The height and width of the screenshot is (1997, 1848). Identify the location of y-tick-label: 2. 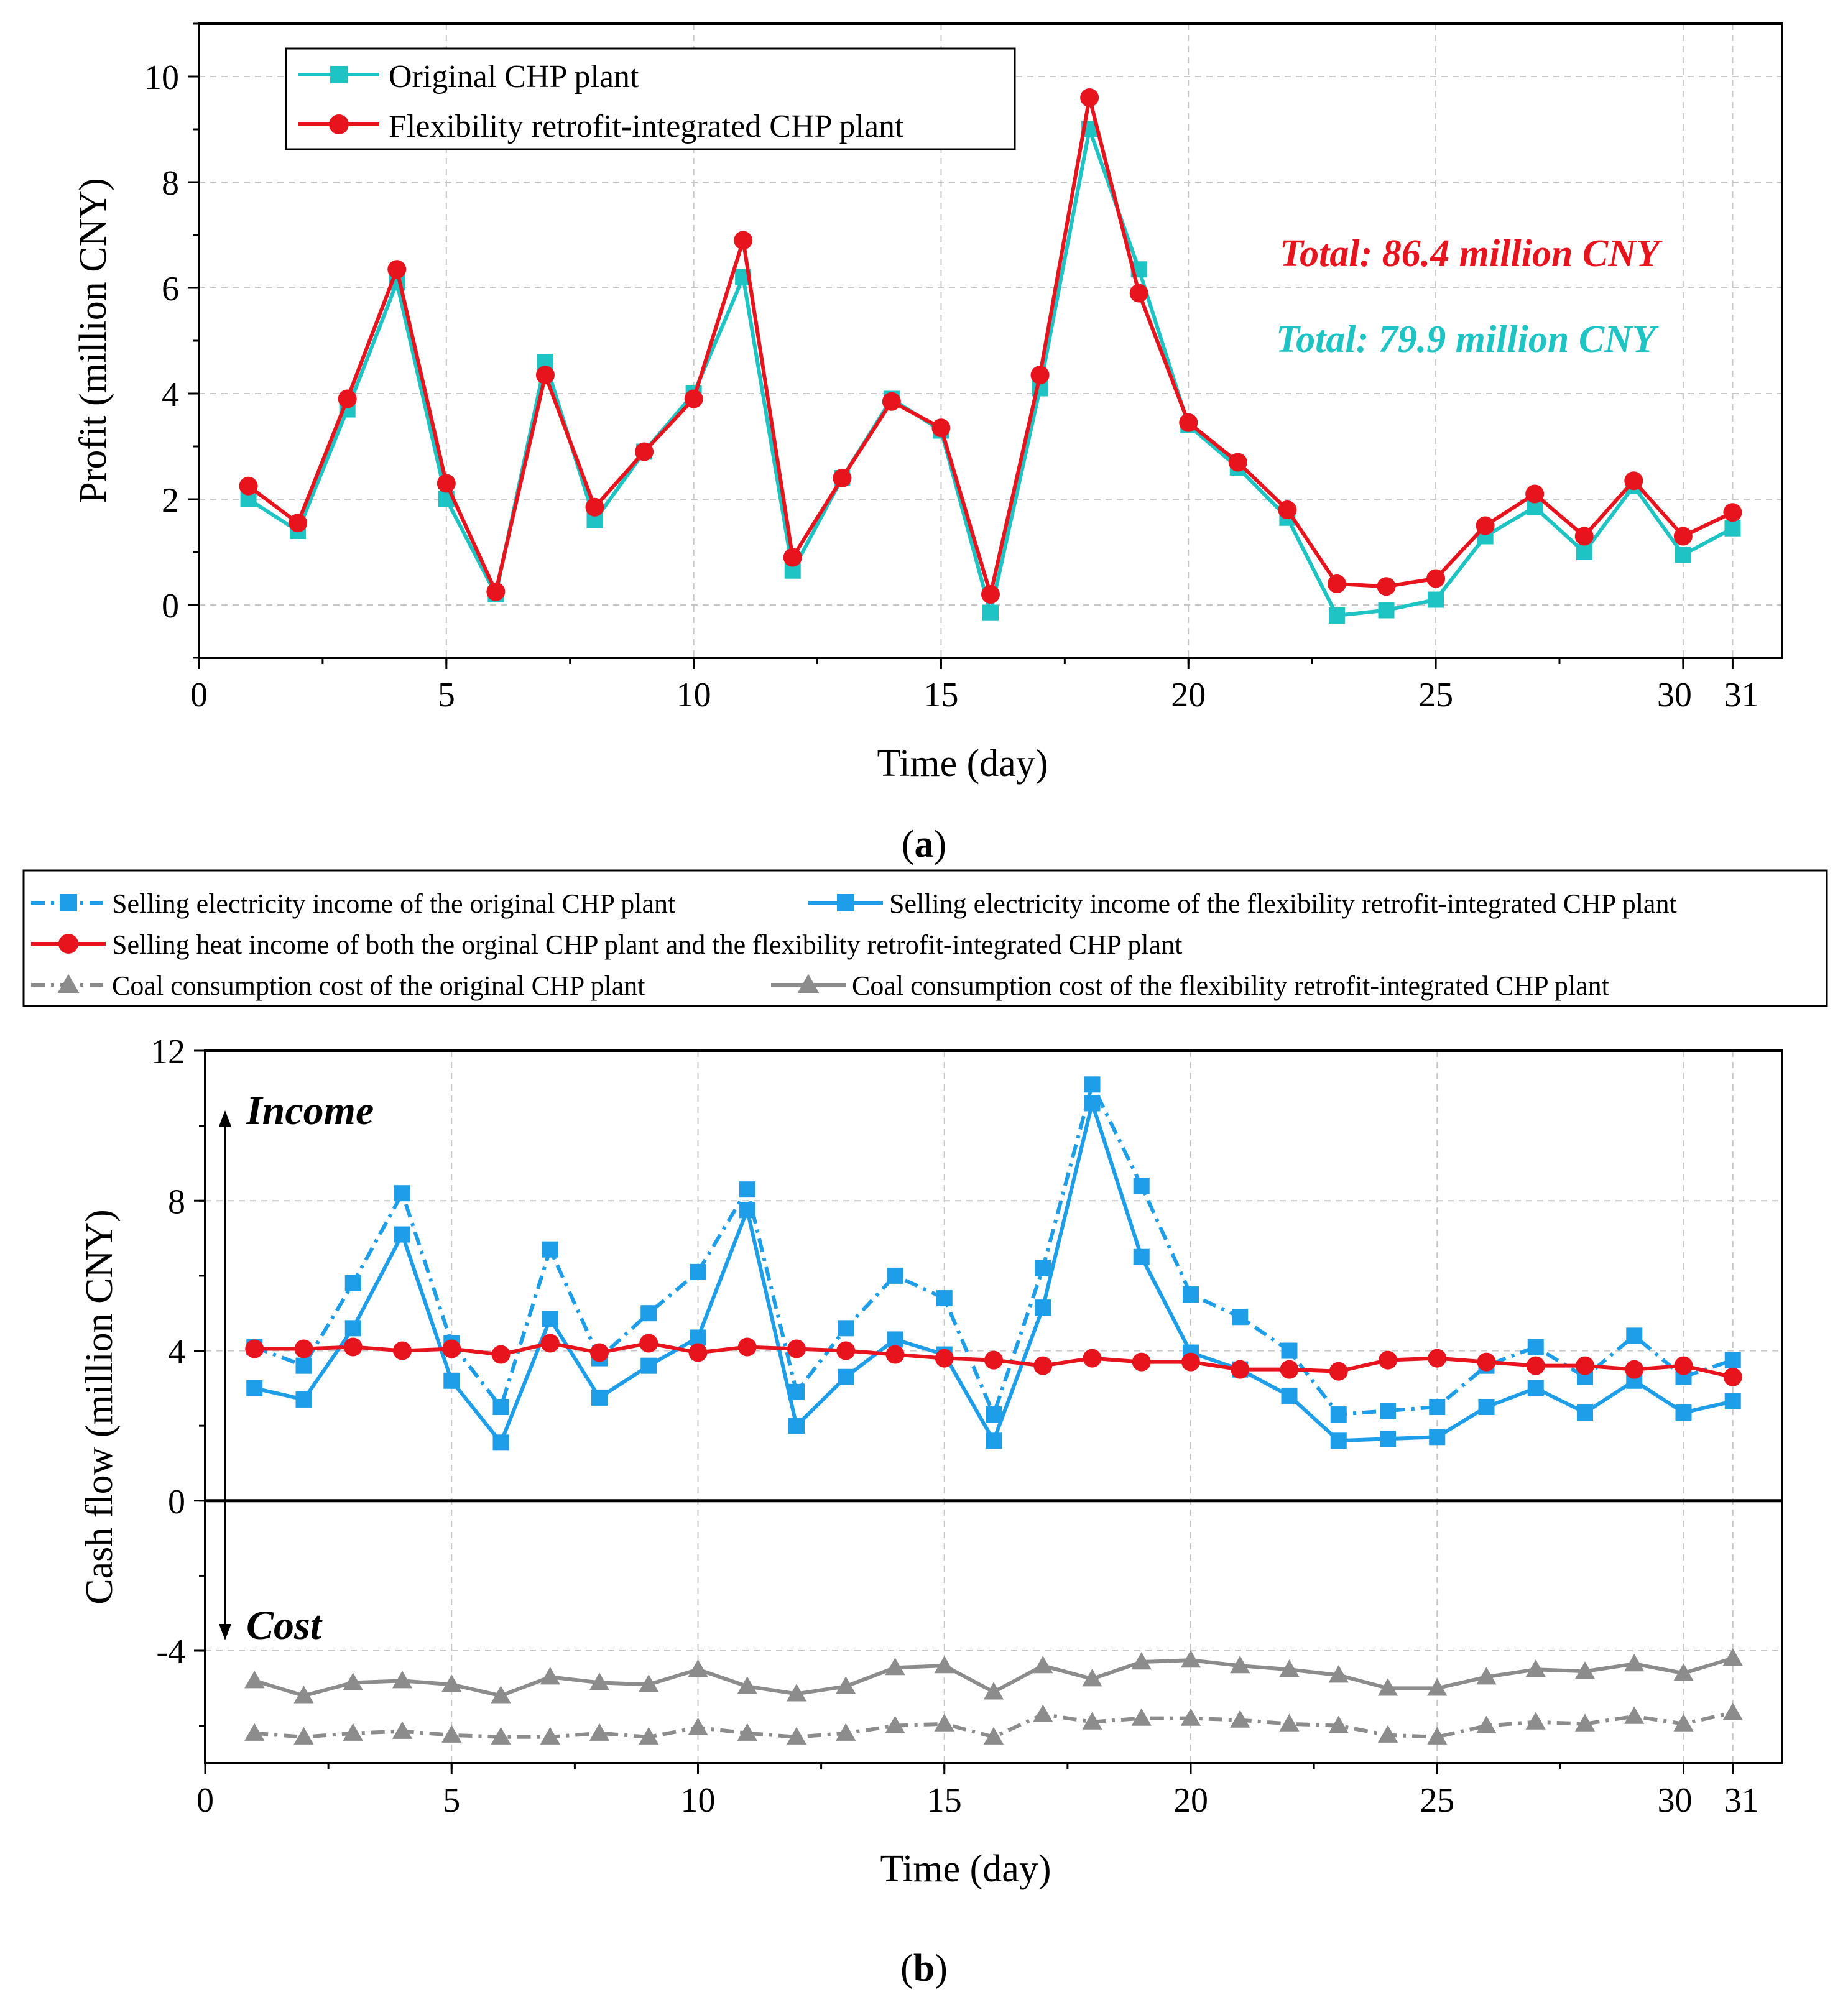
(170, 500).